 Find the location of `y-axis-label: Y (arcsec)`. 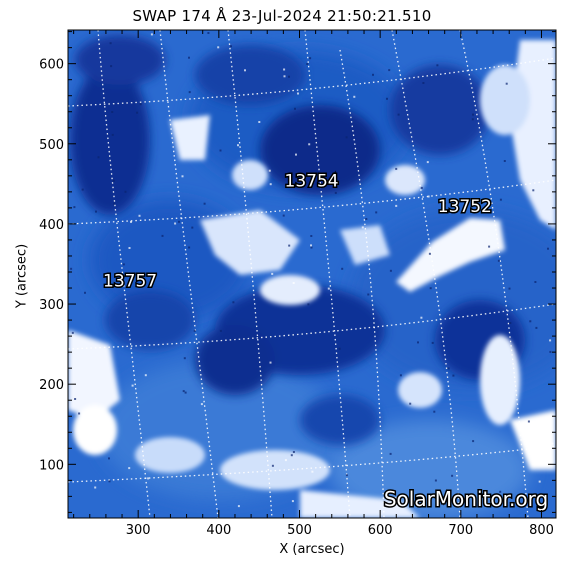

y-axis-label: Y (arcsec) is located at coordinates (22, 276).